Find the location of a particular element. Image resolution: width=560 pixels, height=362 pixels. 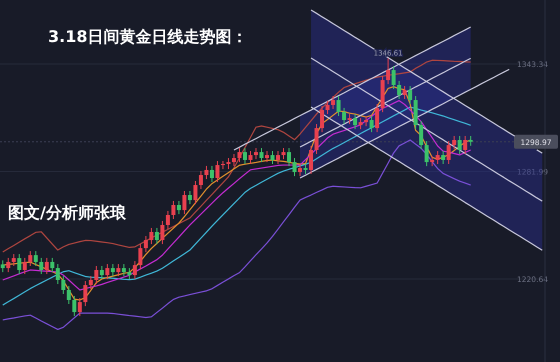

annotation: 图文/分析师张琅 is located at coordinates (67, 212).